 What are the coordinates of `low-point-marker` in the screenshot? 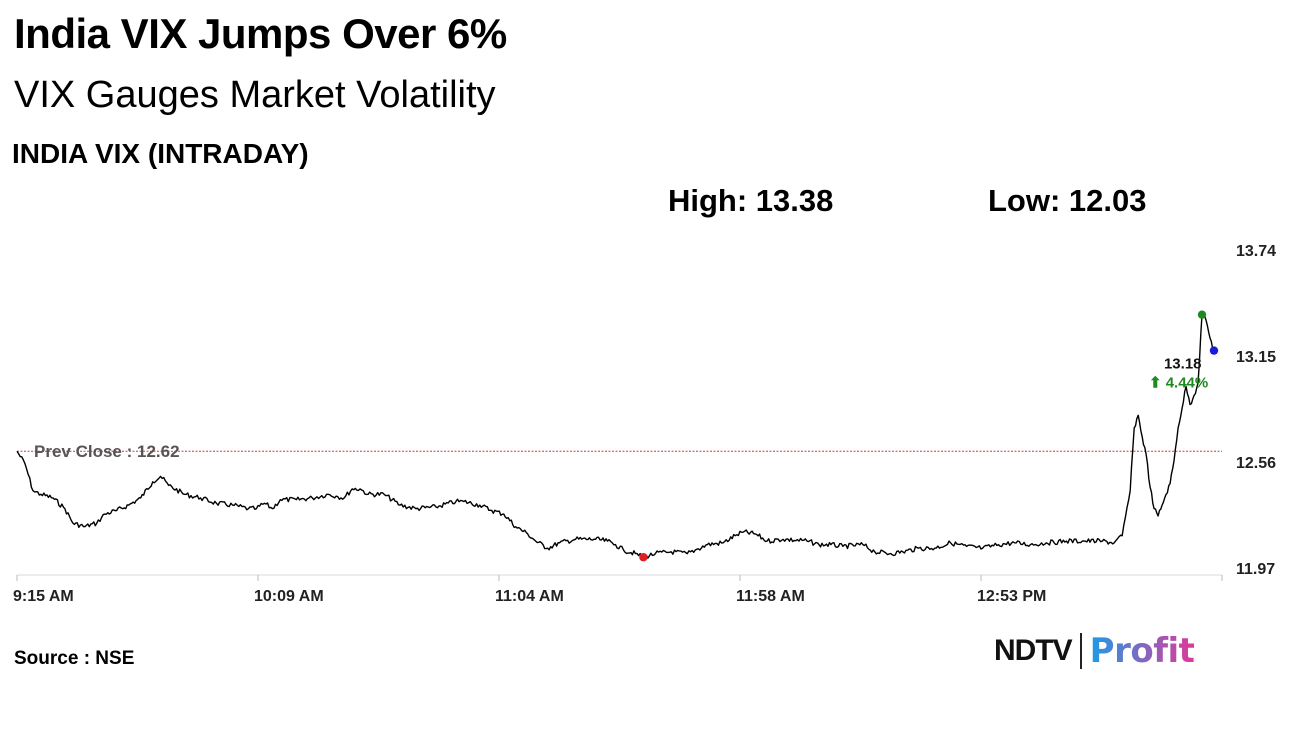 It's located at (643, 557).